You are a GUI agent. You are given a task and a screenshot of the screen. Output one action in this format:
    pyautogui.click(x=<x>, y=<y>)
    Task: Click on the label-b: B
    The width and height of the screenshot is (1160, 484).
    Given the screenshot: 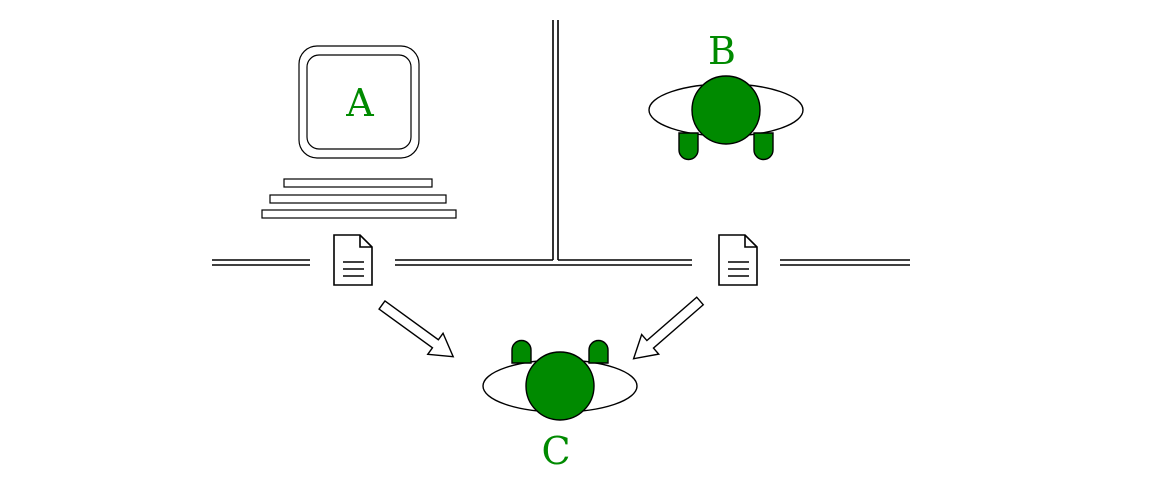 What is the action you would take?
    pyautogui.click(x=722, y=51)
    